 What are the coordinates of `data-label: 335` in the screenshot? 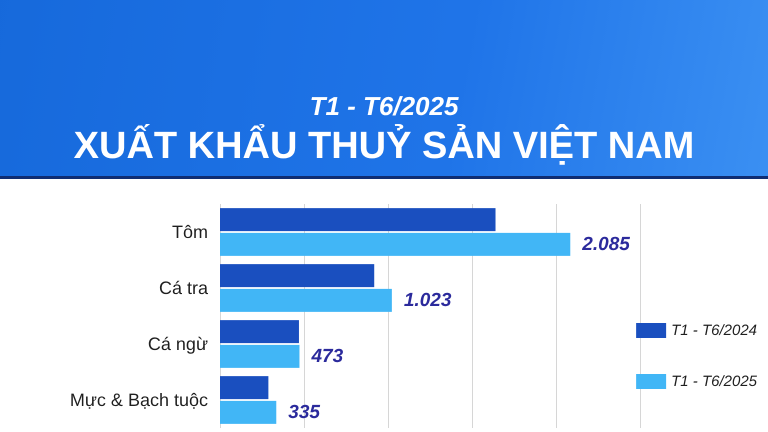 It's located at (304, 412).